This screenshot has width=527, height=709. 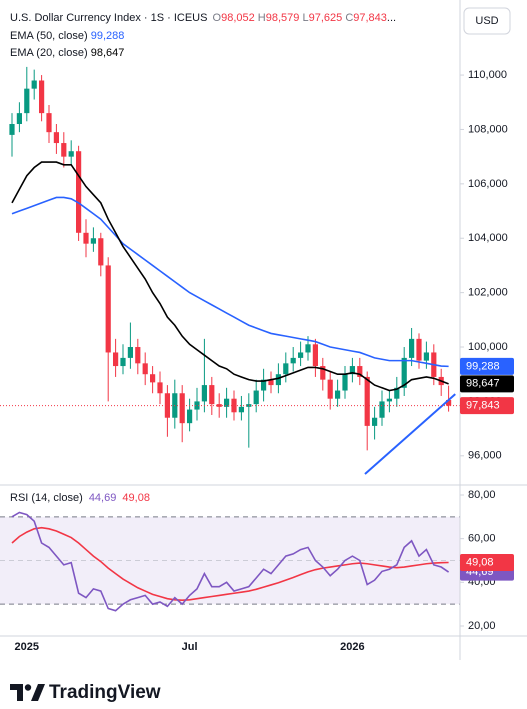 What do you see at coordinates (488, 293) in the screenshot?
I see `y-tick-label: 102,000` at bounding box center [488, 293].